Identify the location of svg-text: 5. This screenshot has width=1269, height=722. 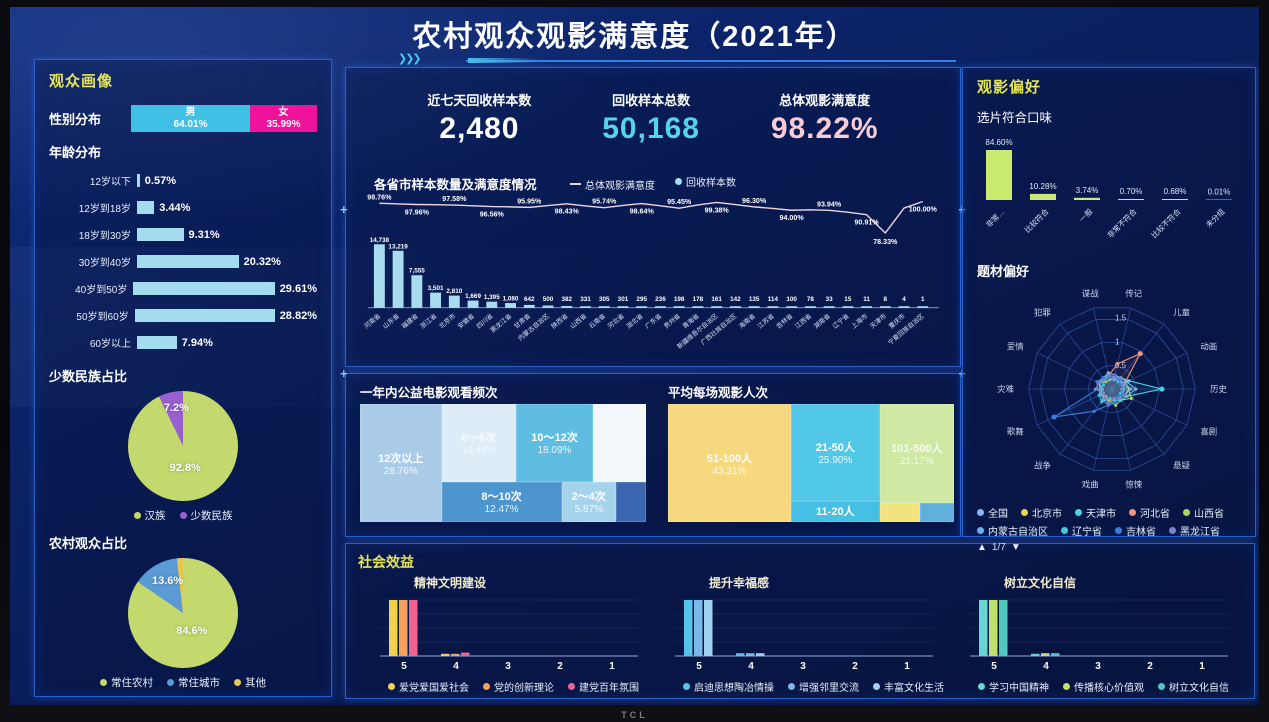
(699, 666).